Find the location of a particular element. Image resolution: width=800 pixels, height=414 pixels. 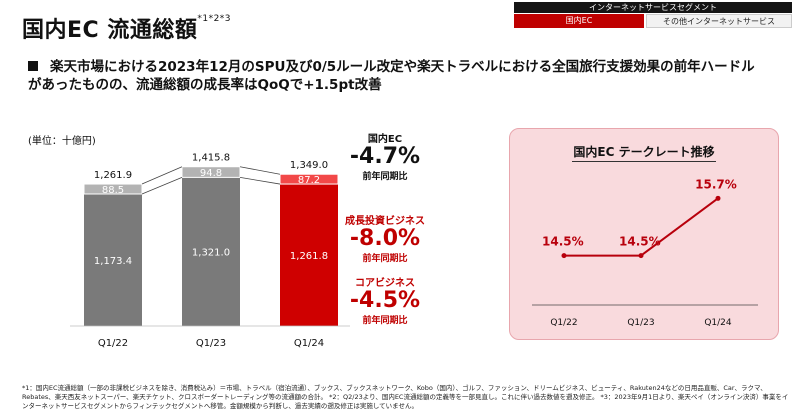

segment-tab-domestic-ec: 国内EC is located at coordinates (579, 21).